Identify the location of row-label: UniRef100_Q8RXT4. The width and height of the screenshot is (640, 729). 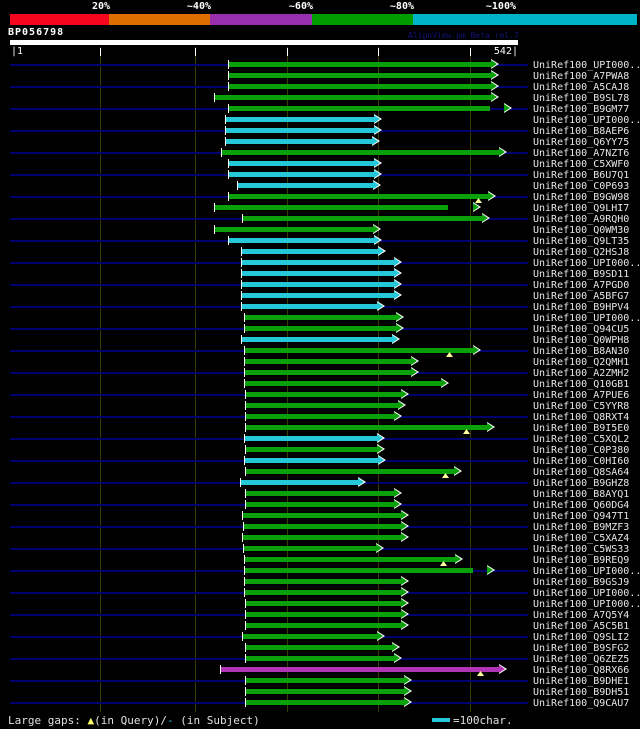
(581, 417).